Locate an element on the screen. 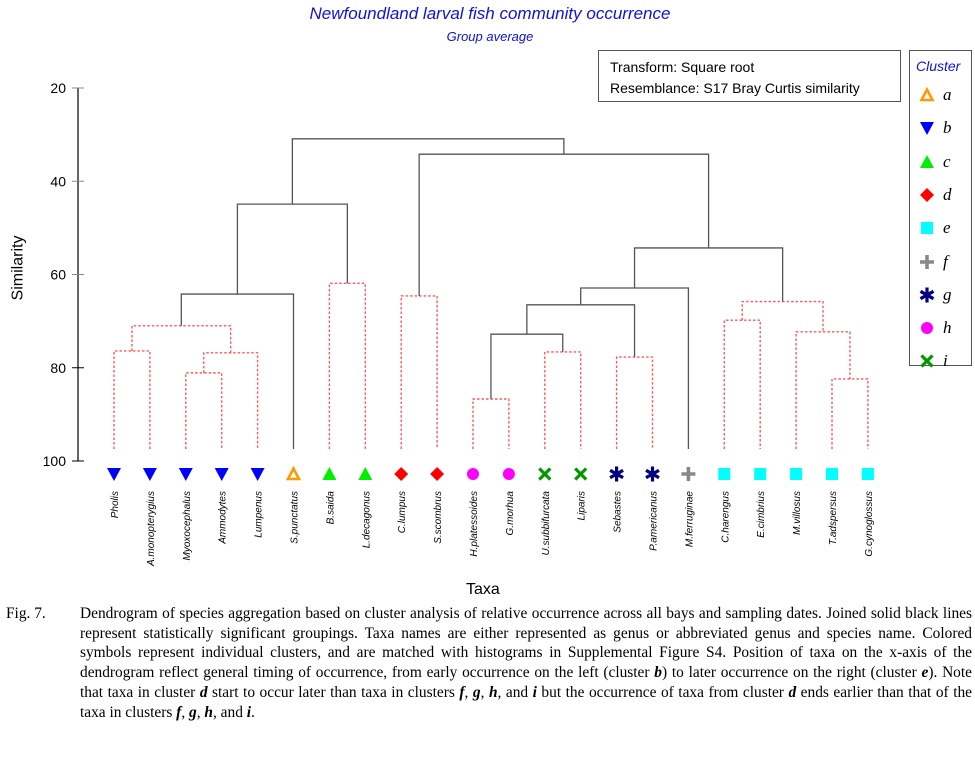  legend-key-label: e is located at coordinates (947, 228).